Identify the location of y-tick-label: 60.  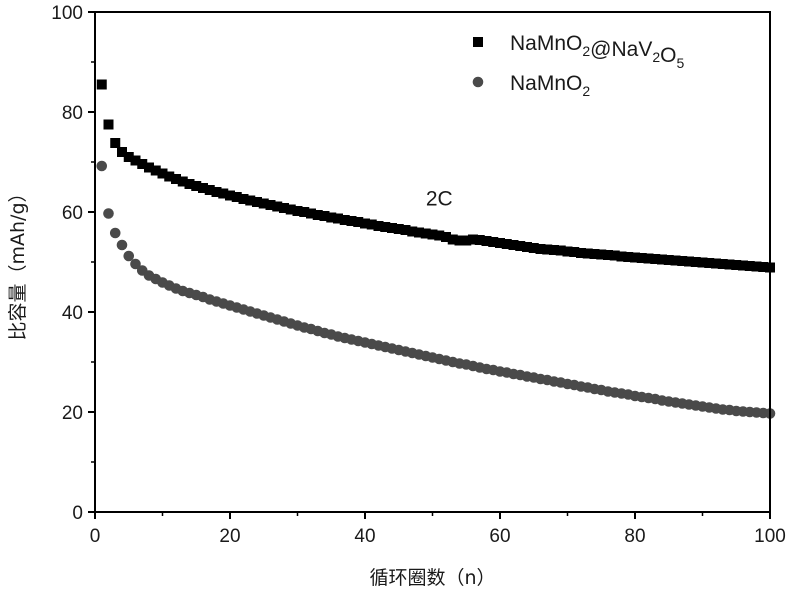
(72, 213).